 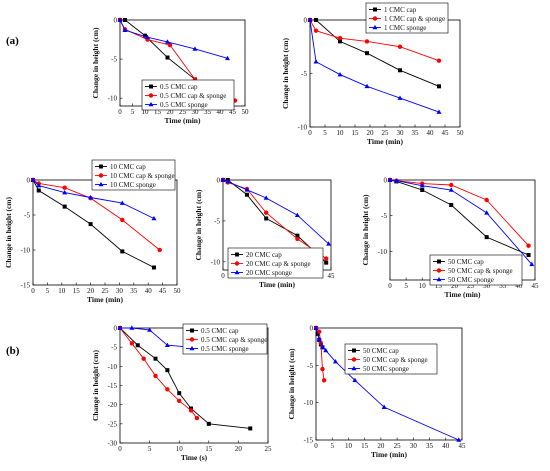 I want to click on legend-label: 0.5 CMC cap, so click(x=220, y=331).